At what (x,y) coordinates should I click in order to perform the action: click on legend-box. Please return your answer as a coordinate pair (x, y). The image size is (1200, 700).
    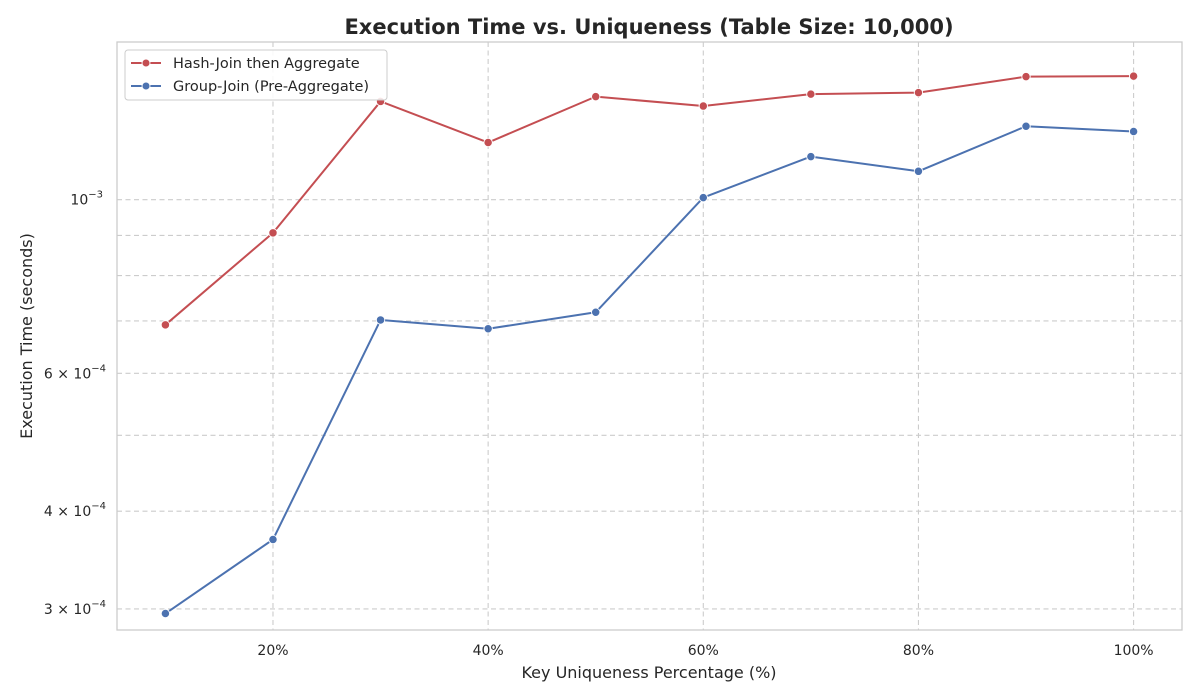
    Looking at the image, I should click on (256, 75).